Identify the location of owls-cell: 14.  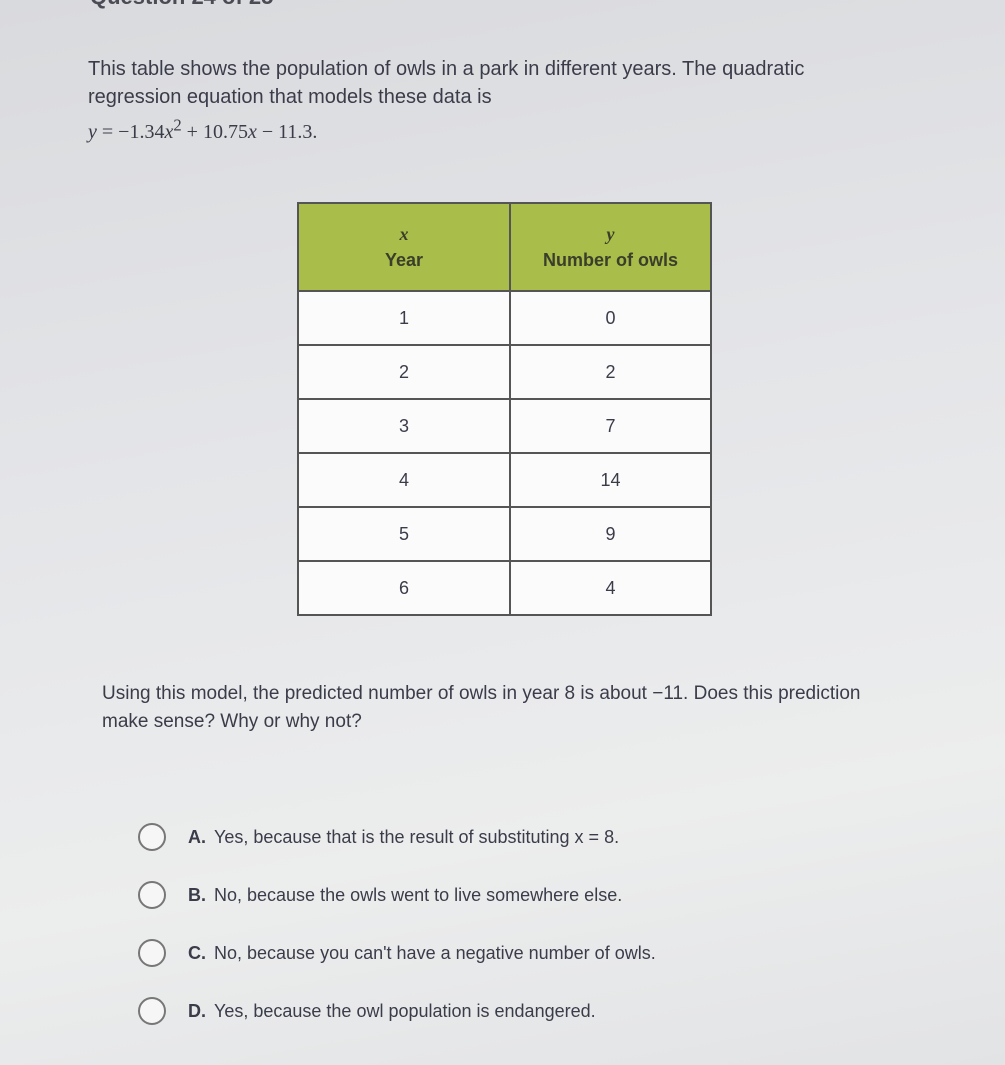
(610, 480).